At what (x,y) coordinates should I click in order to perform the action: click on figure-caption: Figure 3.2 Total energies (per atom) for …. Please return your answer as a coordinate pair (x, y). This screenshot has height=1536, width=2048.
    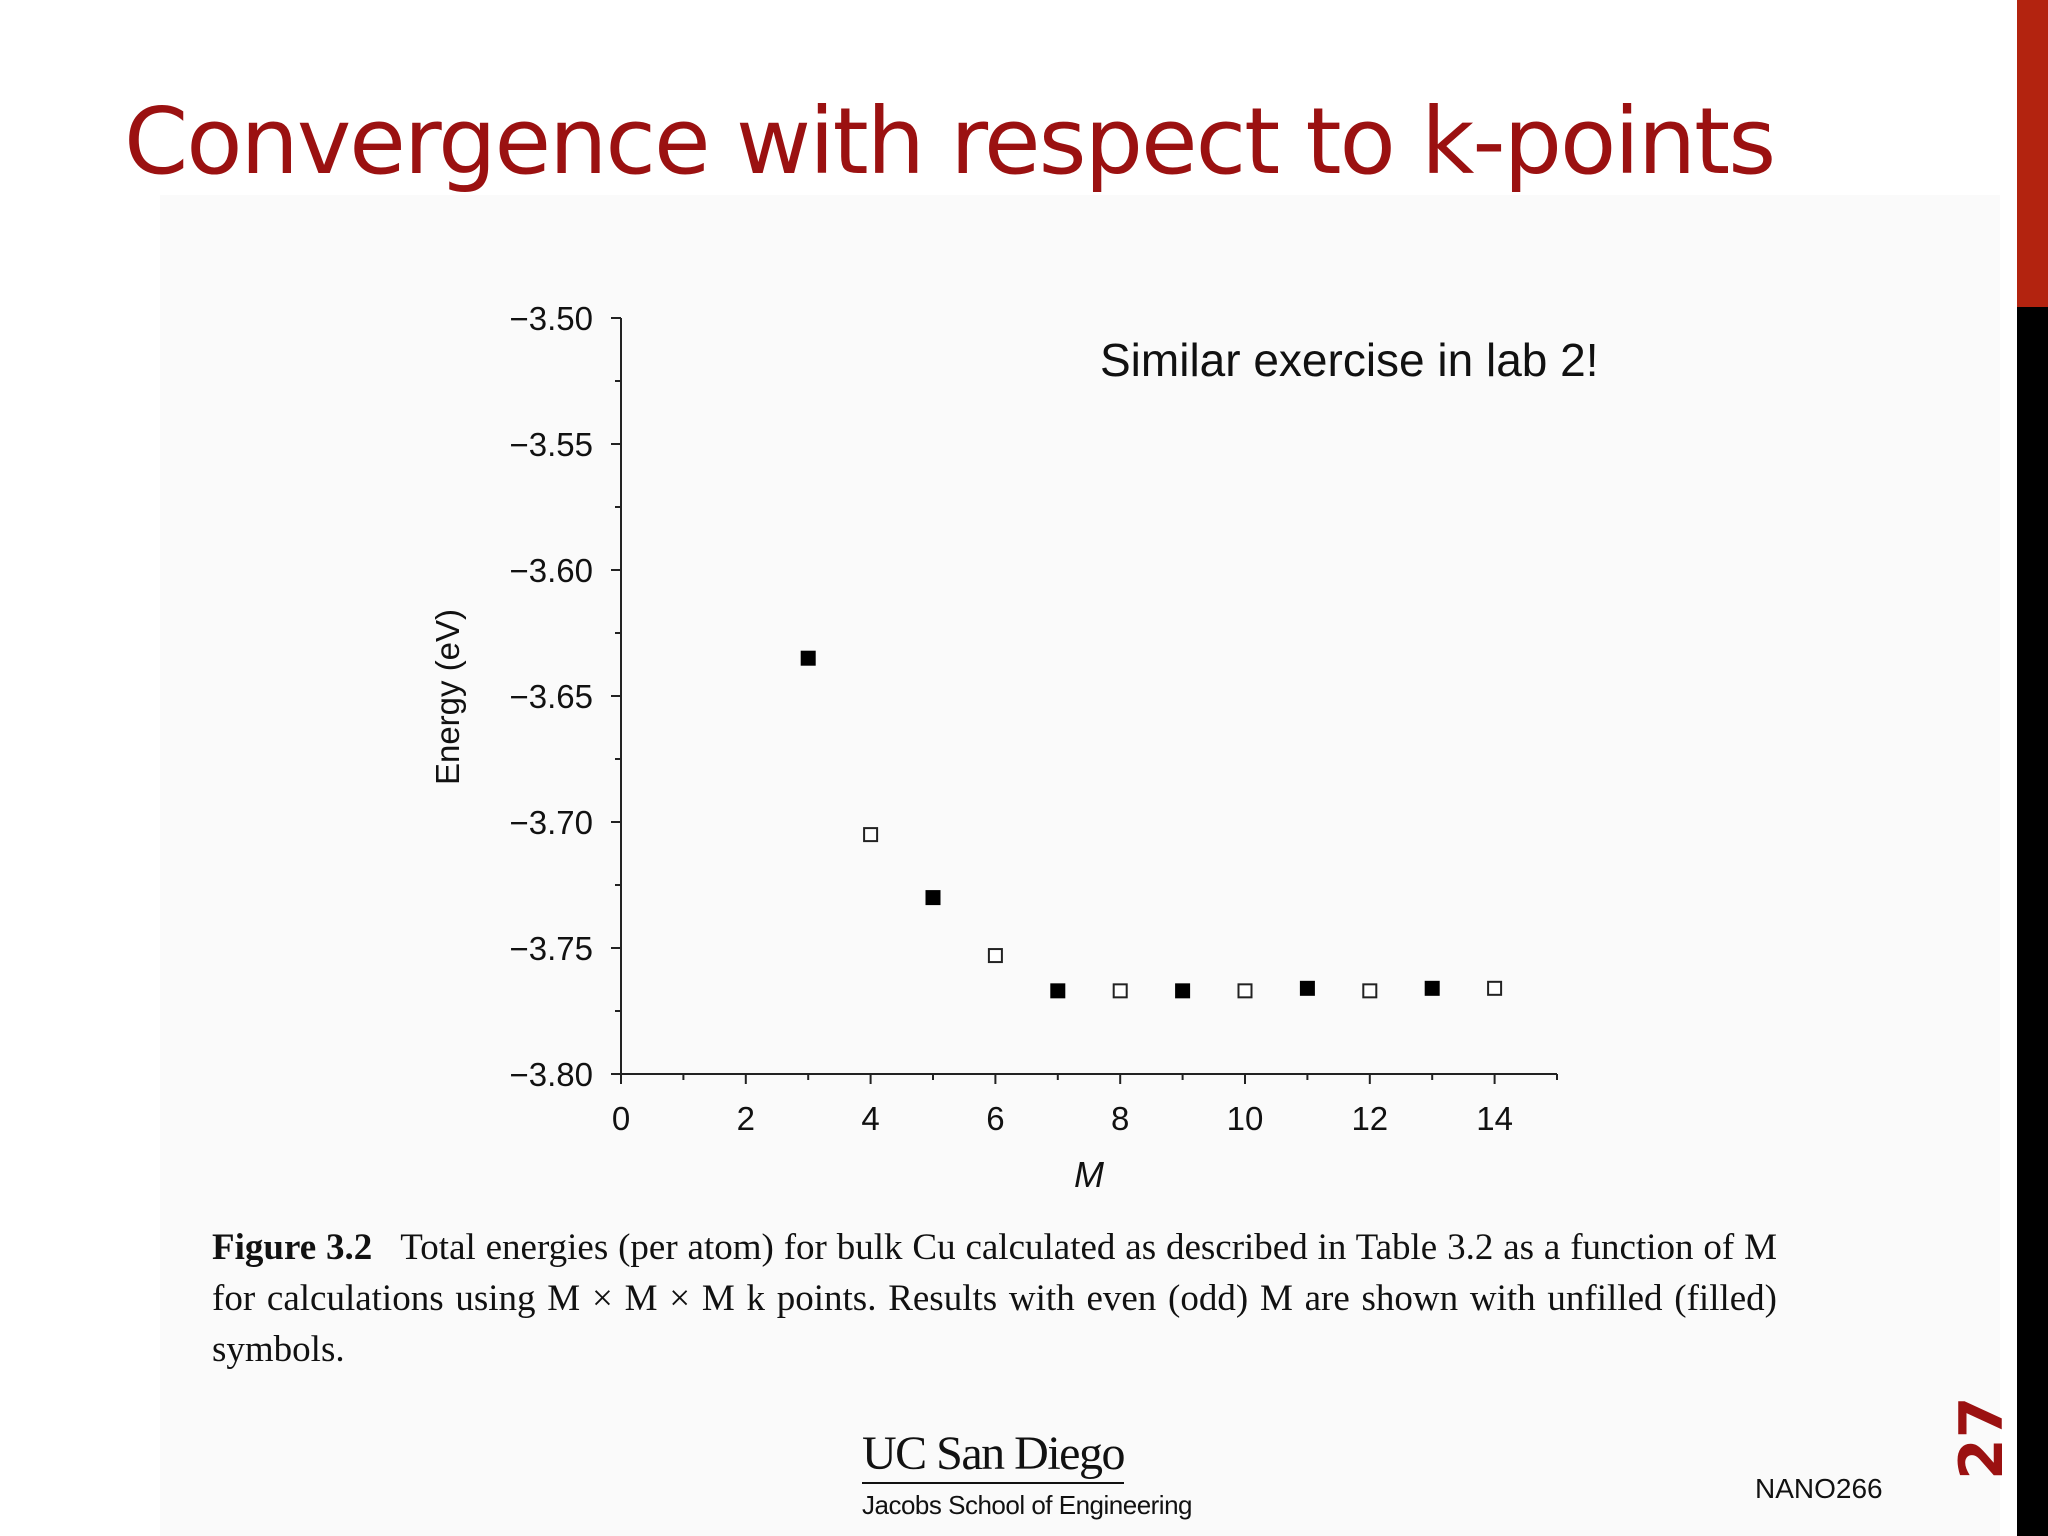
    Looking at the image, I should click on (994, 1298).